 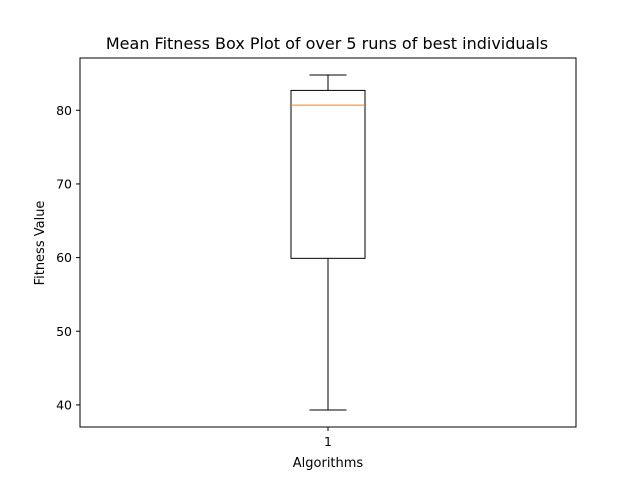 What do you see at coordinates (64, 404) in the screenshot?
I see `y-tick-label: 40` at bounding box center [64, 404].